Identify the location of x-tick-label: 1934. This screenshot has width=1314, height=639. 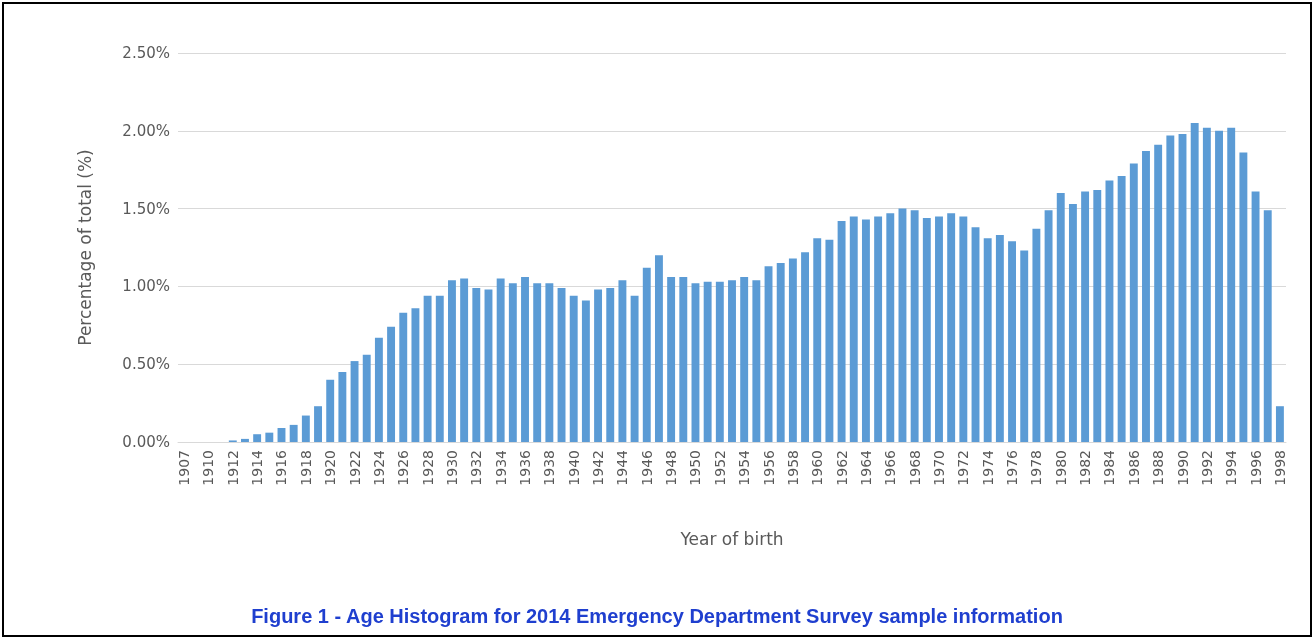
(500, 467).